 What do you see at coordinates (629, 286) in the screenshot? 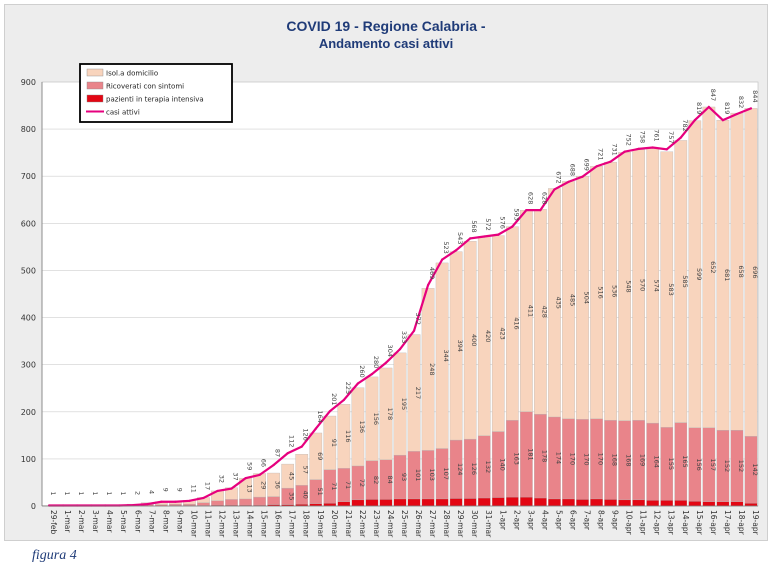
I see `data-label-isolamento: 548` at bounding box center [629, 286].